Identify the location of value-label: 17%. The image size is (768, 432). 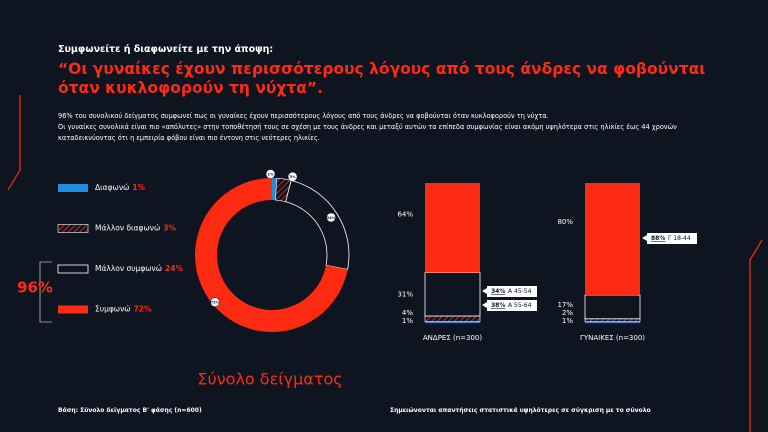
(565, 305).